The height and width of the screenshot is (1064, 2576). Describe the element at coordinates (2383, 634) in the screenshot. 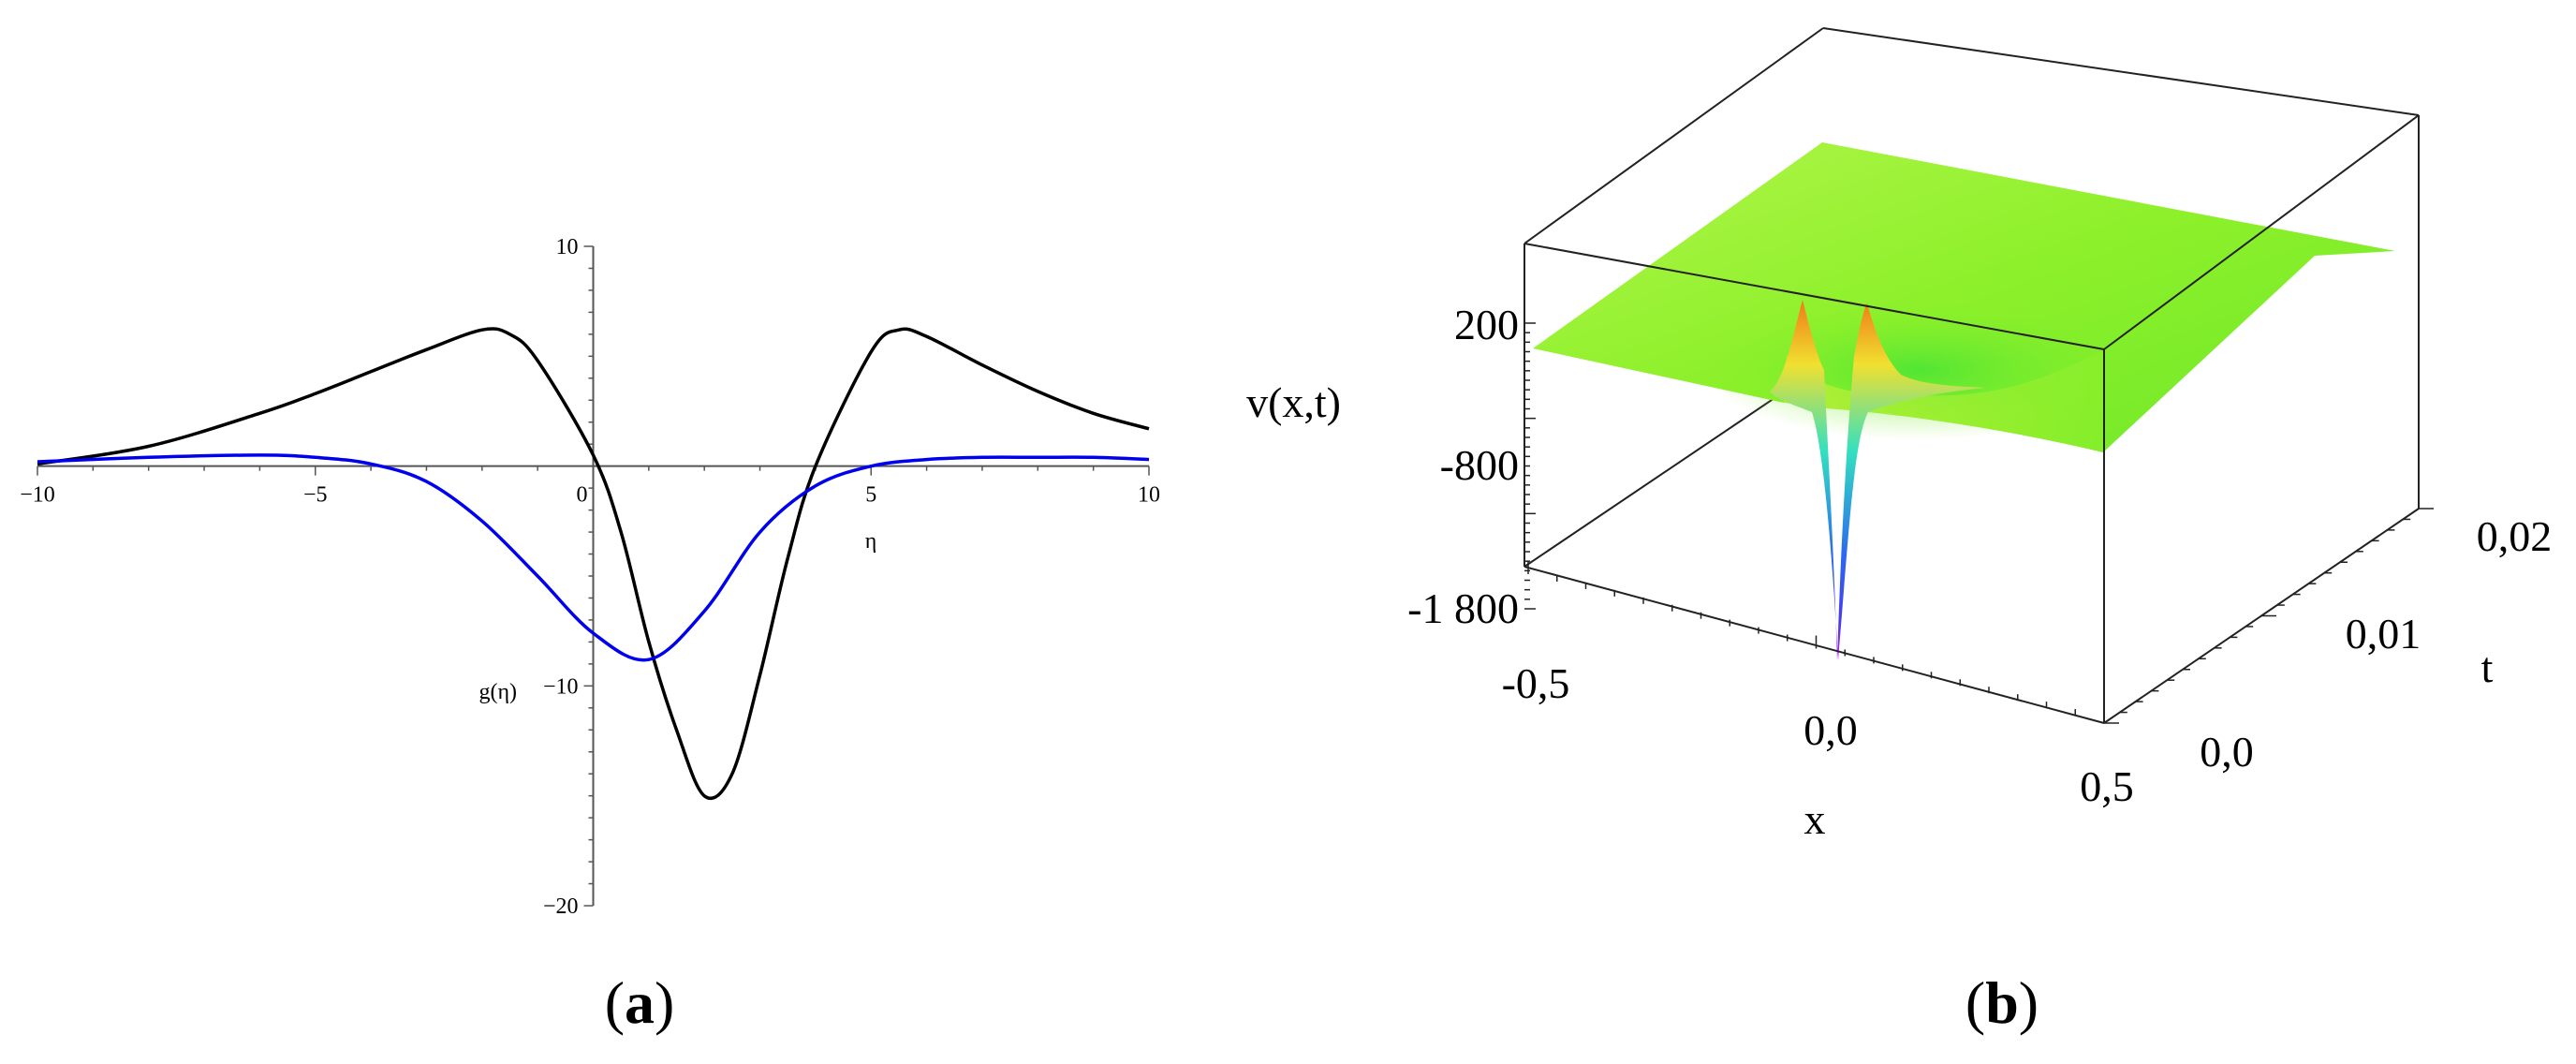

I see `y-tick-label: 0,01` at that location.